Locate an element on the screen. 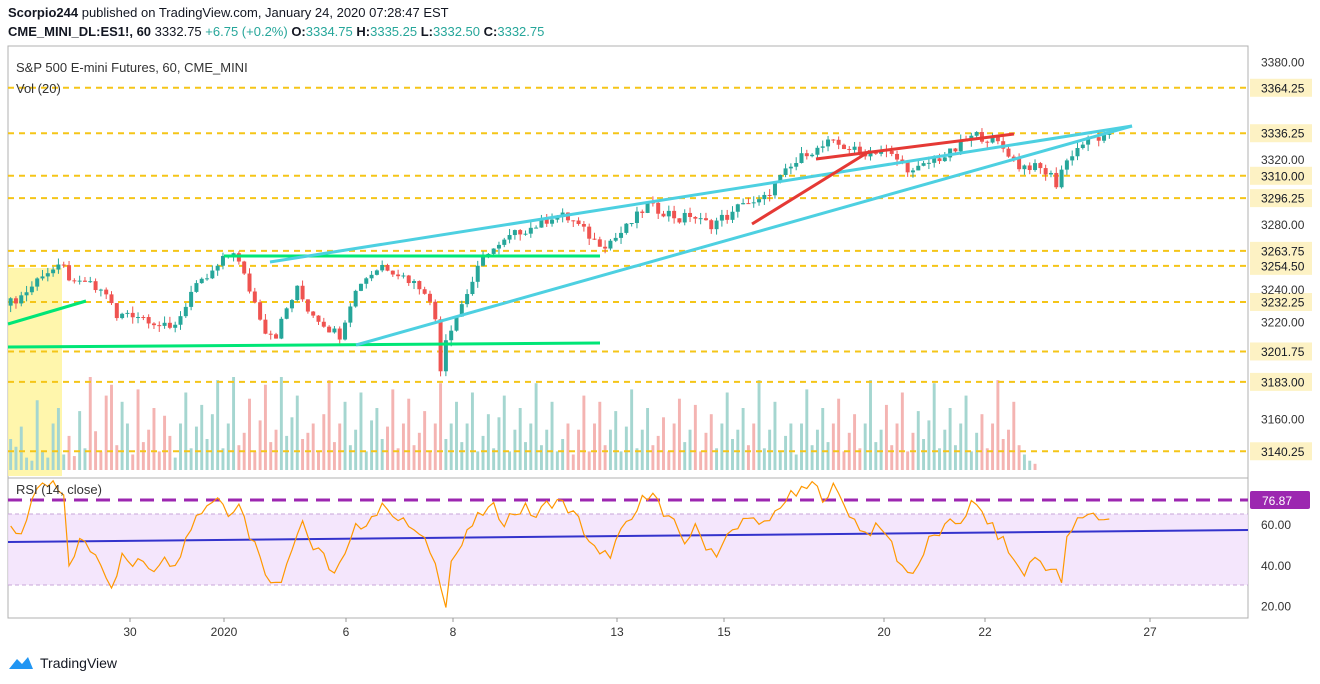  high-value: 3335.25 is located at coordinates (394, 31).